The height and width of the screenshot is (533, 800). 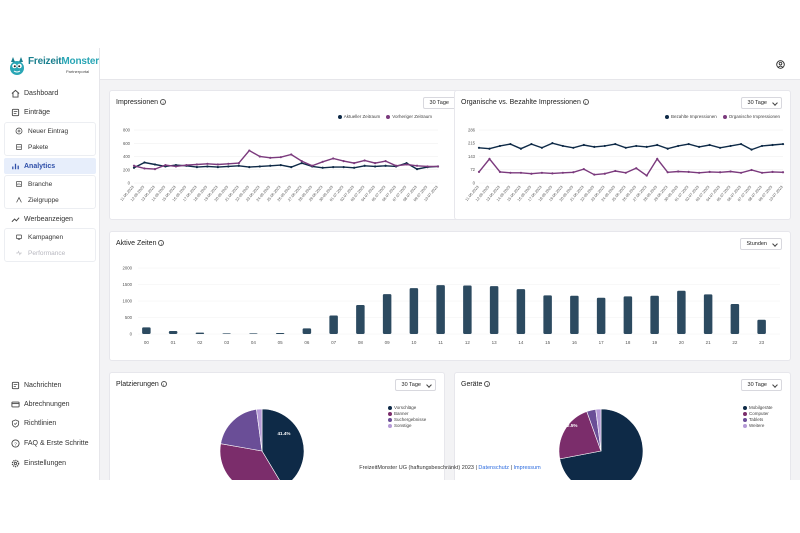 I want to click on sidebar-item-label: FAQ & Erste Schritte, so click(x=56, y=443).